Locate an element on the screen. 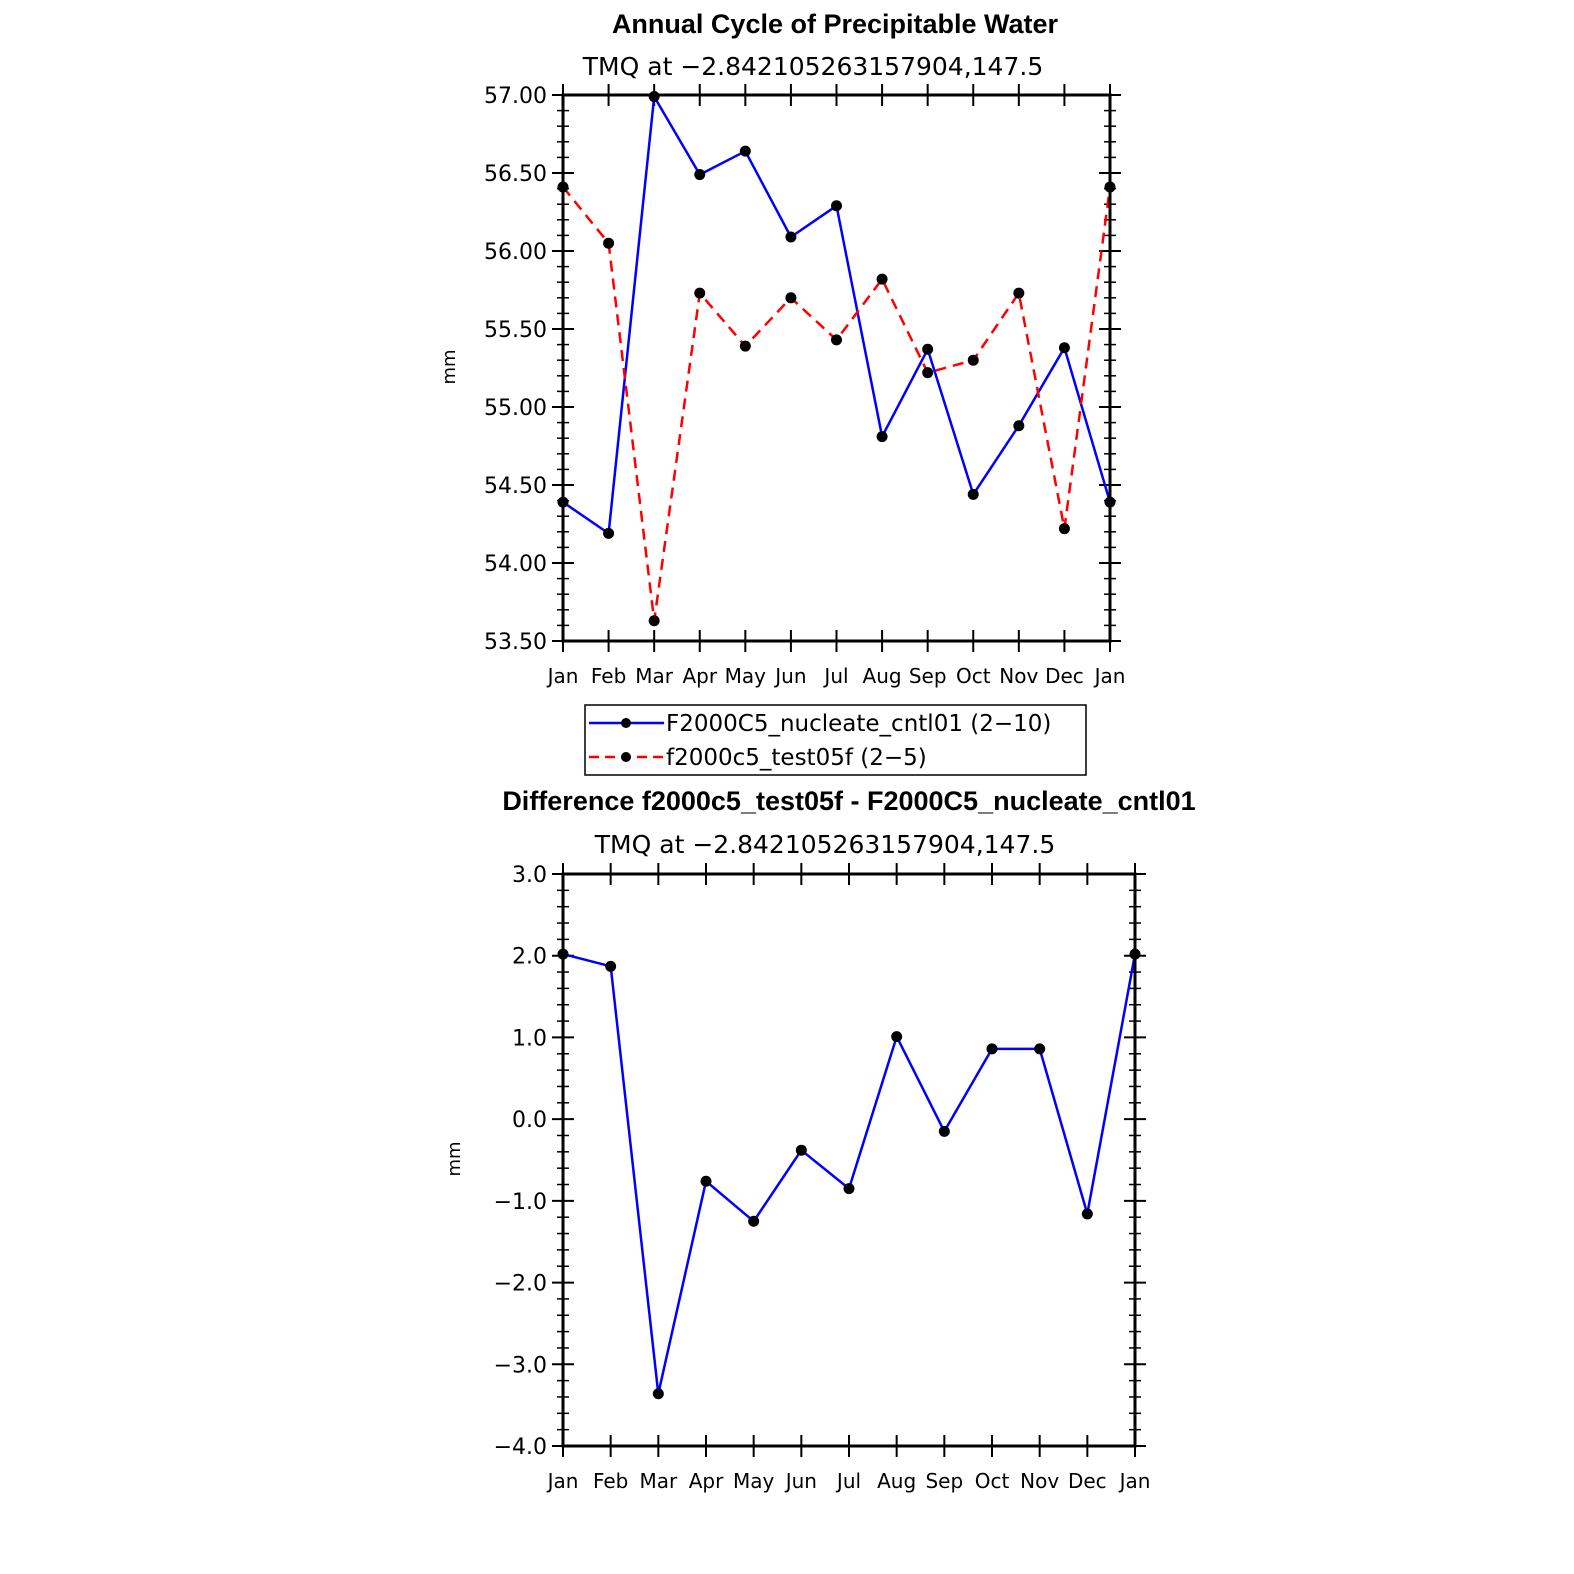  legend-label-series-2: f2000c5_test05f (2−5) is located at coordinates (796, 758).